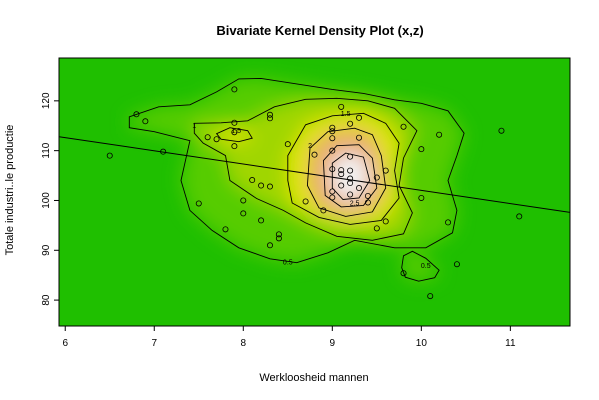 Image resolution: width=599 pixels, height=400 pixels. Describe the element at coordinates (333, 343) in the screenshot. I see `x-tick-label: 9` at that location.